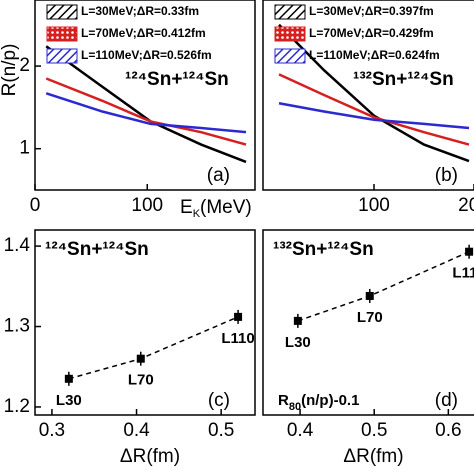 The image size is (474, 474). What do you see at coordinates (10, 70) in the screenshot?
I see `y-axis-label: R(n/p)` at bounding box center [10, 70].